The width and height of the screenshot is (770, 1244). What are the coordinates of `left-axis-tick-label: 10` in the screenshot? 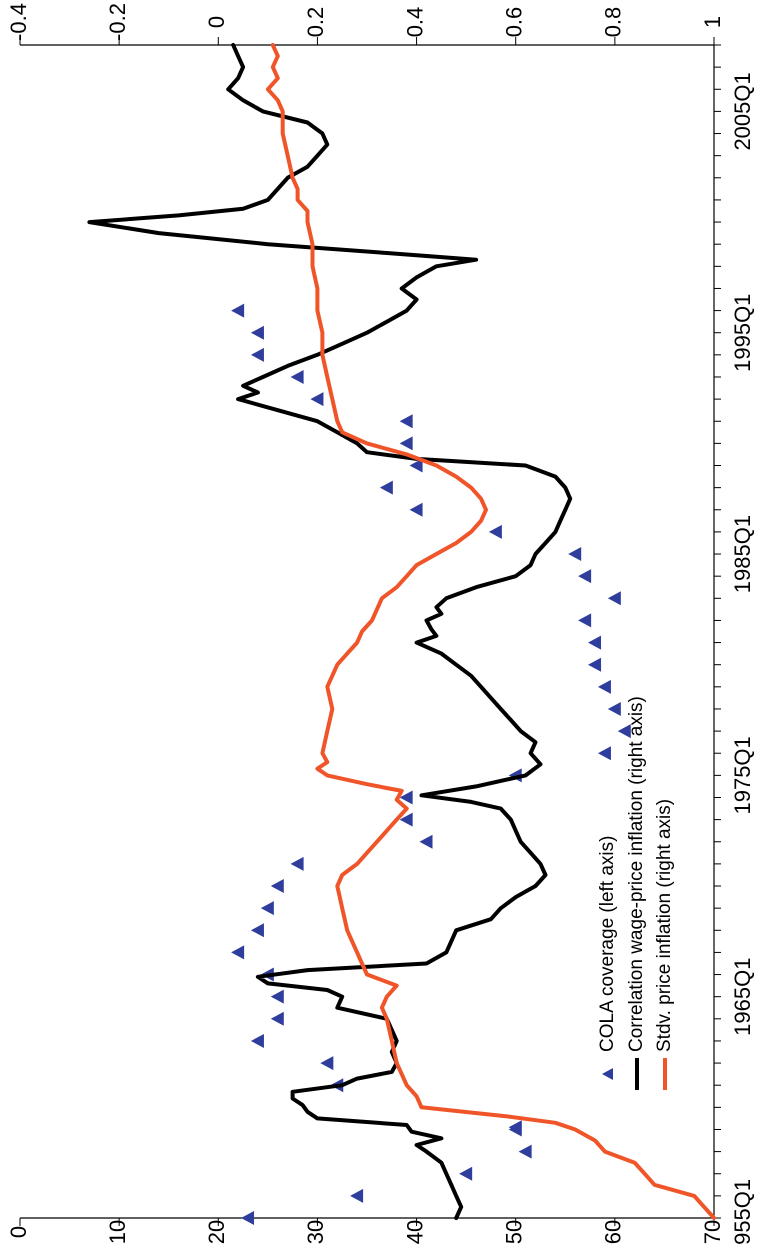 It's located at (117, 1232).